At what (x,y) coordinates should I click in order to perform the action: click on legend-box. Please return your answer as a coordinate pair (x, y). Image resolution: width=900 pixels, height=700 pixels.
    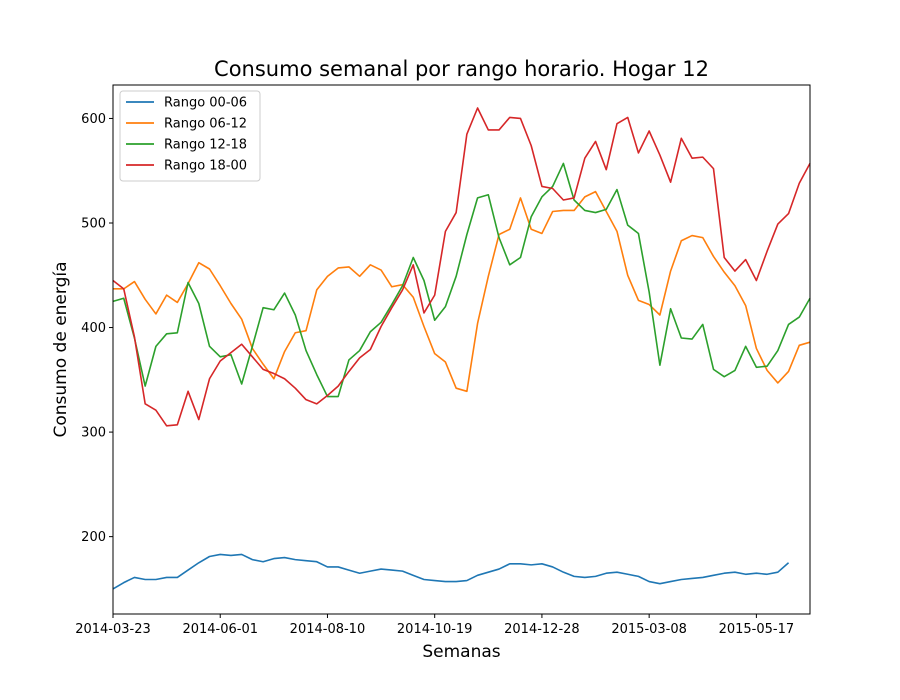
    Looking at the image, I should click on (190, 136).